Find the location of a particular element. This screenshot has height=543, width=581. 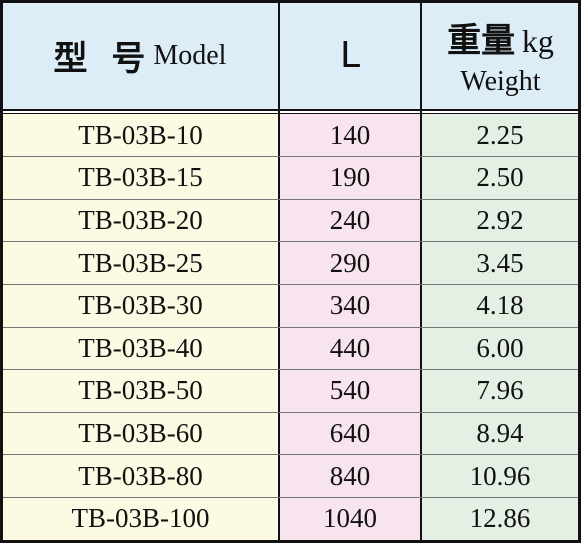

length-cell: 340 is located at coordinates (350, 305).